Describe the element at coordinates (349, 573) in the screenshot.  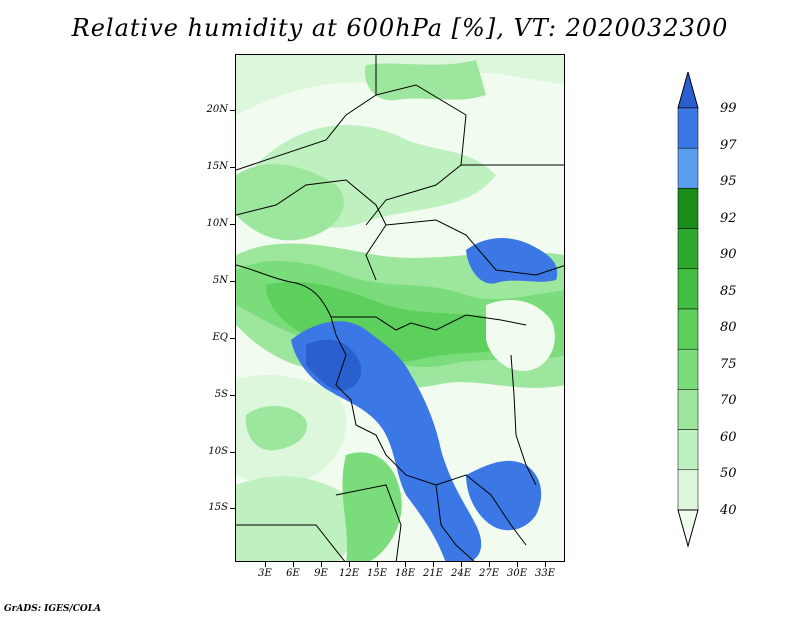
I see `lon-label: 12E` at that location.